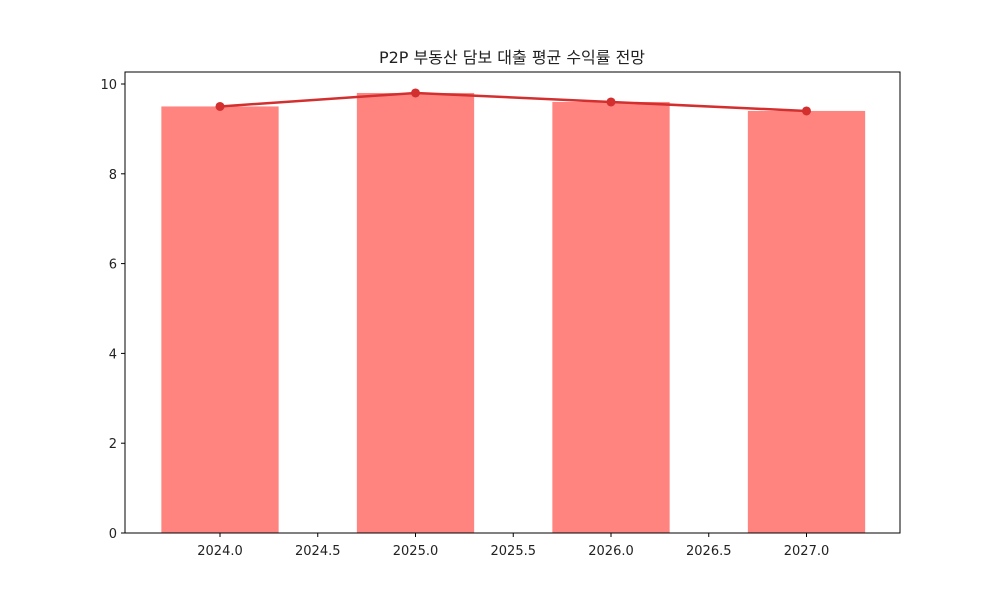 This screenshot has height=600, width=1000. What do you see at coordinates (220, 551) in the screenshot?
I see `x-tick-label: 2024.0` at bounding box center [220, 551].